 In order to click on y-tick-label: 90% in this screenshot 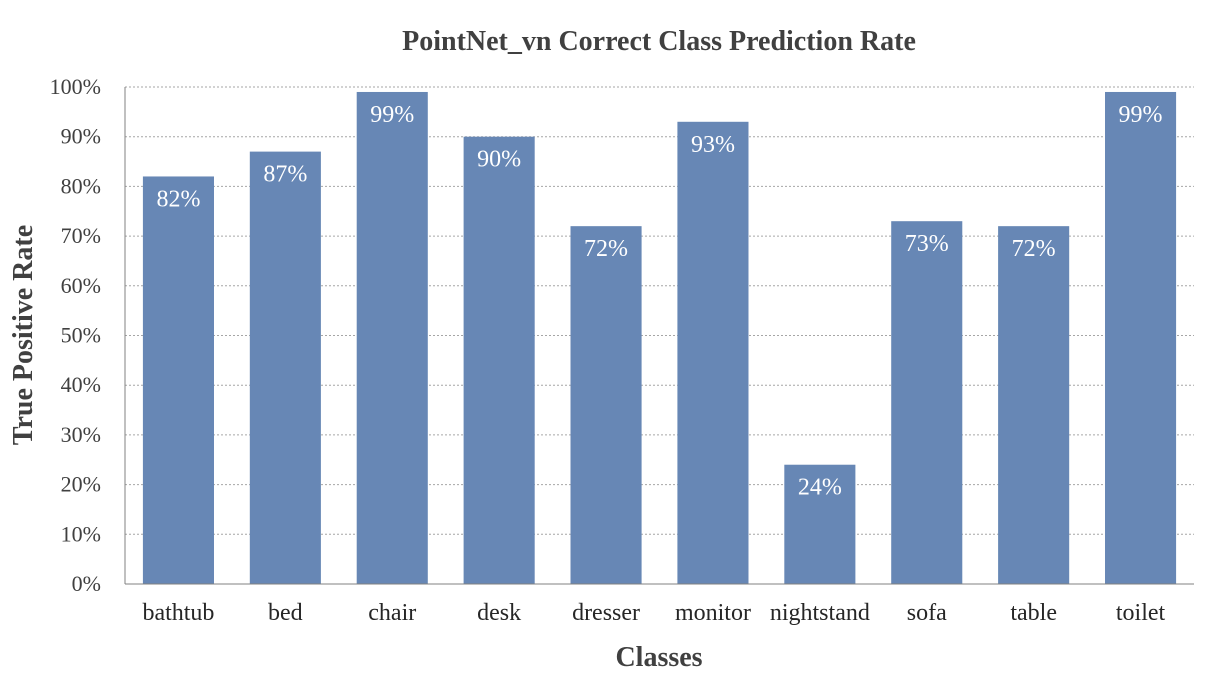, I will do `click(81, 136)`.